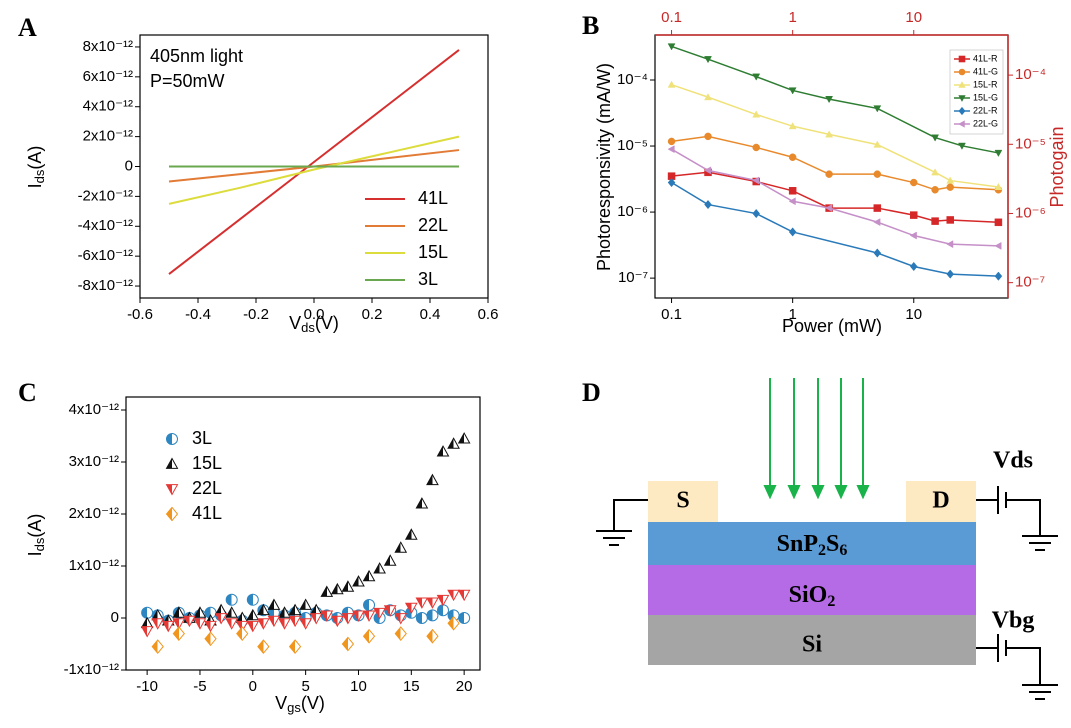 The height and width of the screenshot is (728, 1071). What do you see at coordinates (464, 686) in the screenshot?
I see `x-tick-label: 20` at bounding box center [464, 686].